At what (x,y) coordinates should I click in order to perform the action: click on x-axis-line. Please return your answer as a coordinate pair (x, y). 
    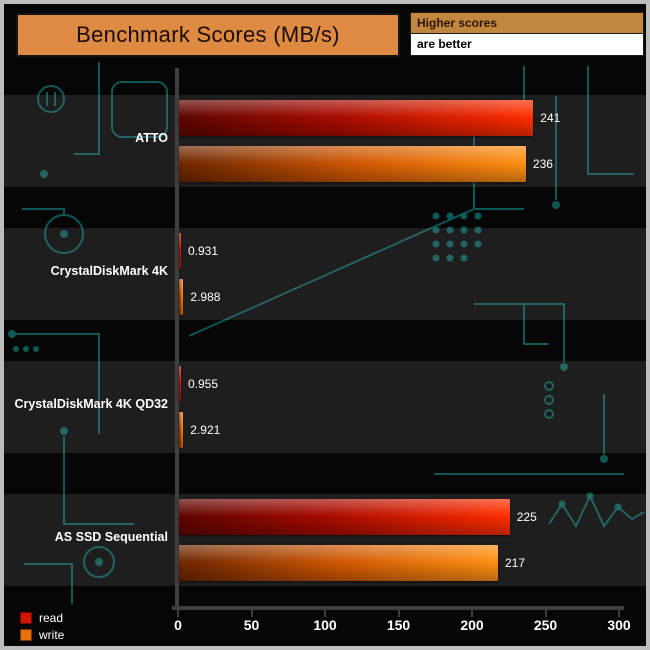
    Looking at the image, I should click on (398, 608).